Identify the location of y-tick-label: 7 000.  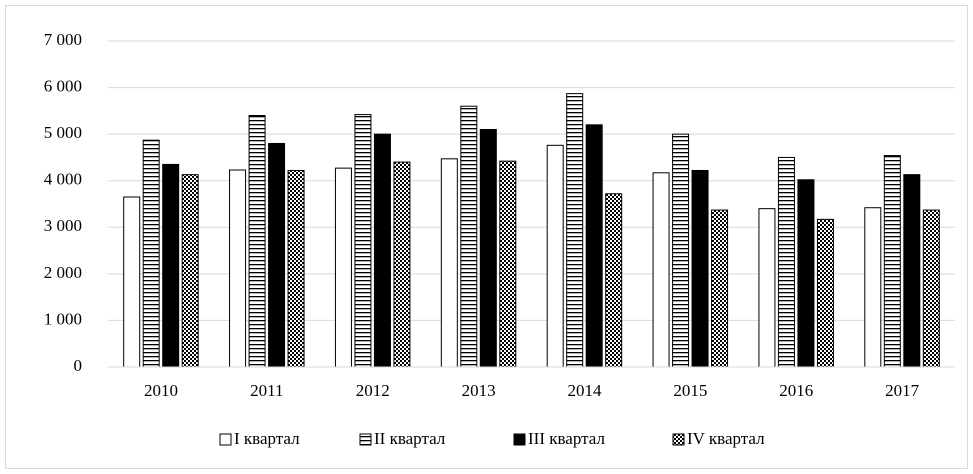
(63, 39).